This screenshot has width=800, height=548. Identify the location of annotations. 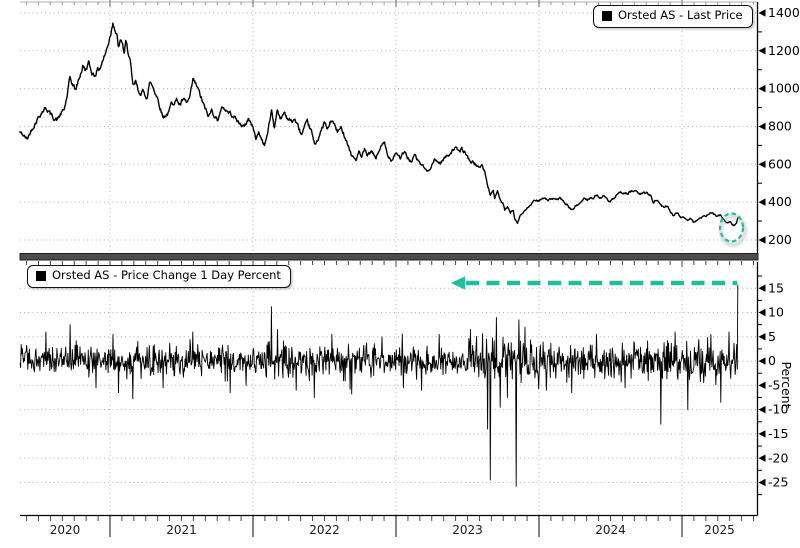
(599, 251).